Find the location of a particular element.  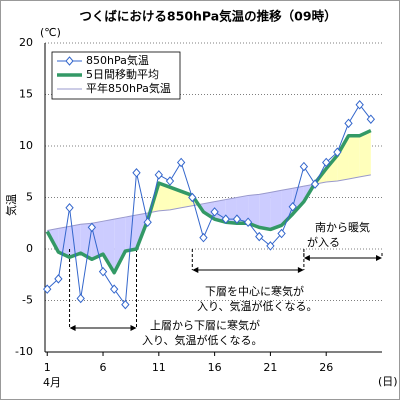

y-tick-label: 15 is located at coordinates (26, 94).